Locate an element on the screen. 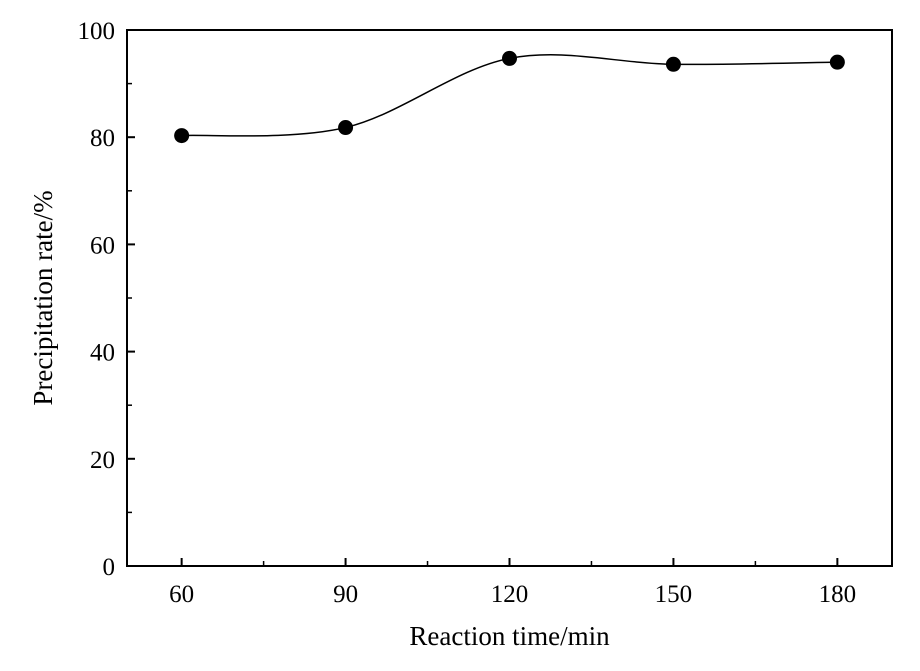 The height and width of the screenshot is (671, 920). x-axis-ticks: 60 90 120 150 180 is located at coordinates (512, 583).